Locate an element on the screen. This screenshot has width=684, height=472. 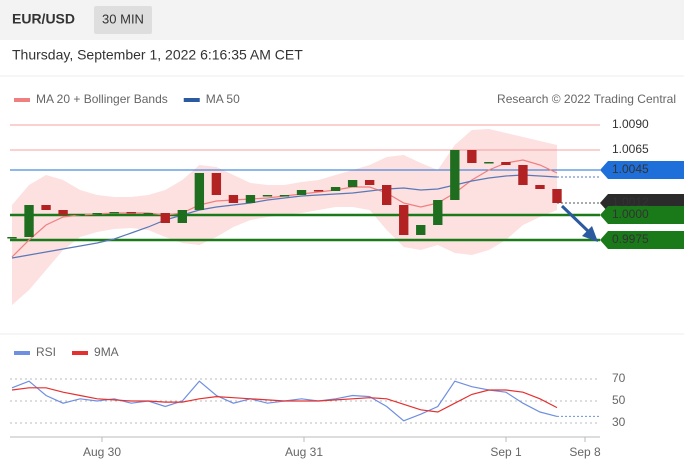
level-label: 1.0065 is located at coordinates (630, 149).